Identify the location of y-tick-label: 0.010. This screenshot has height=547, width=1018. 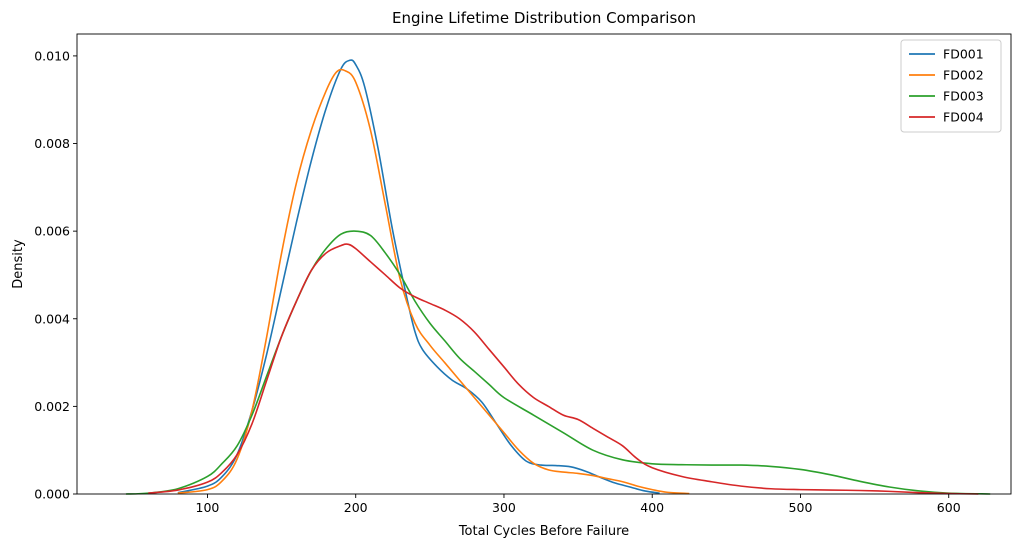
(52, 55).